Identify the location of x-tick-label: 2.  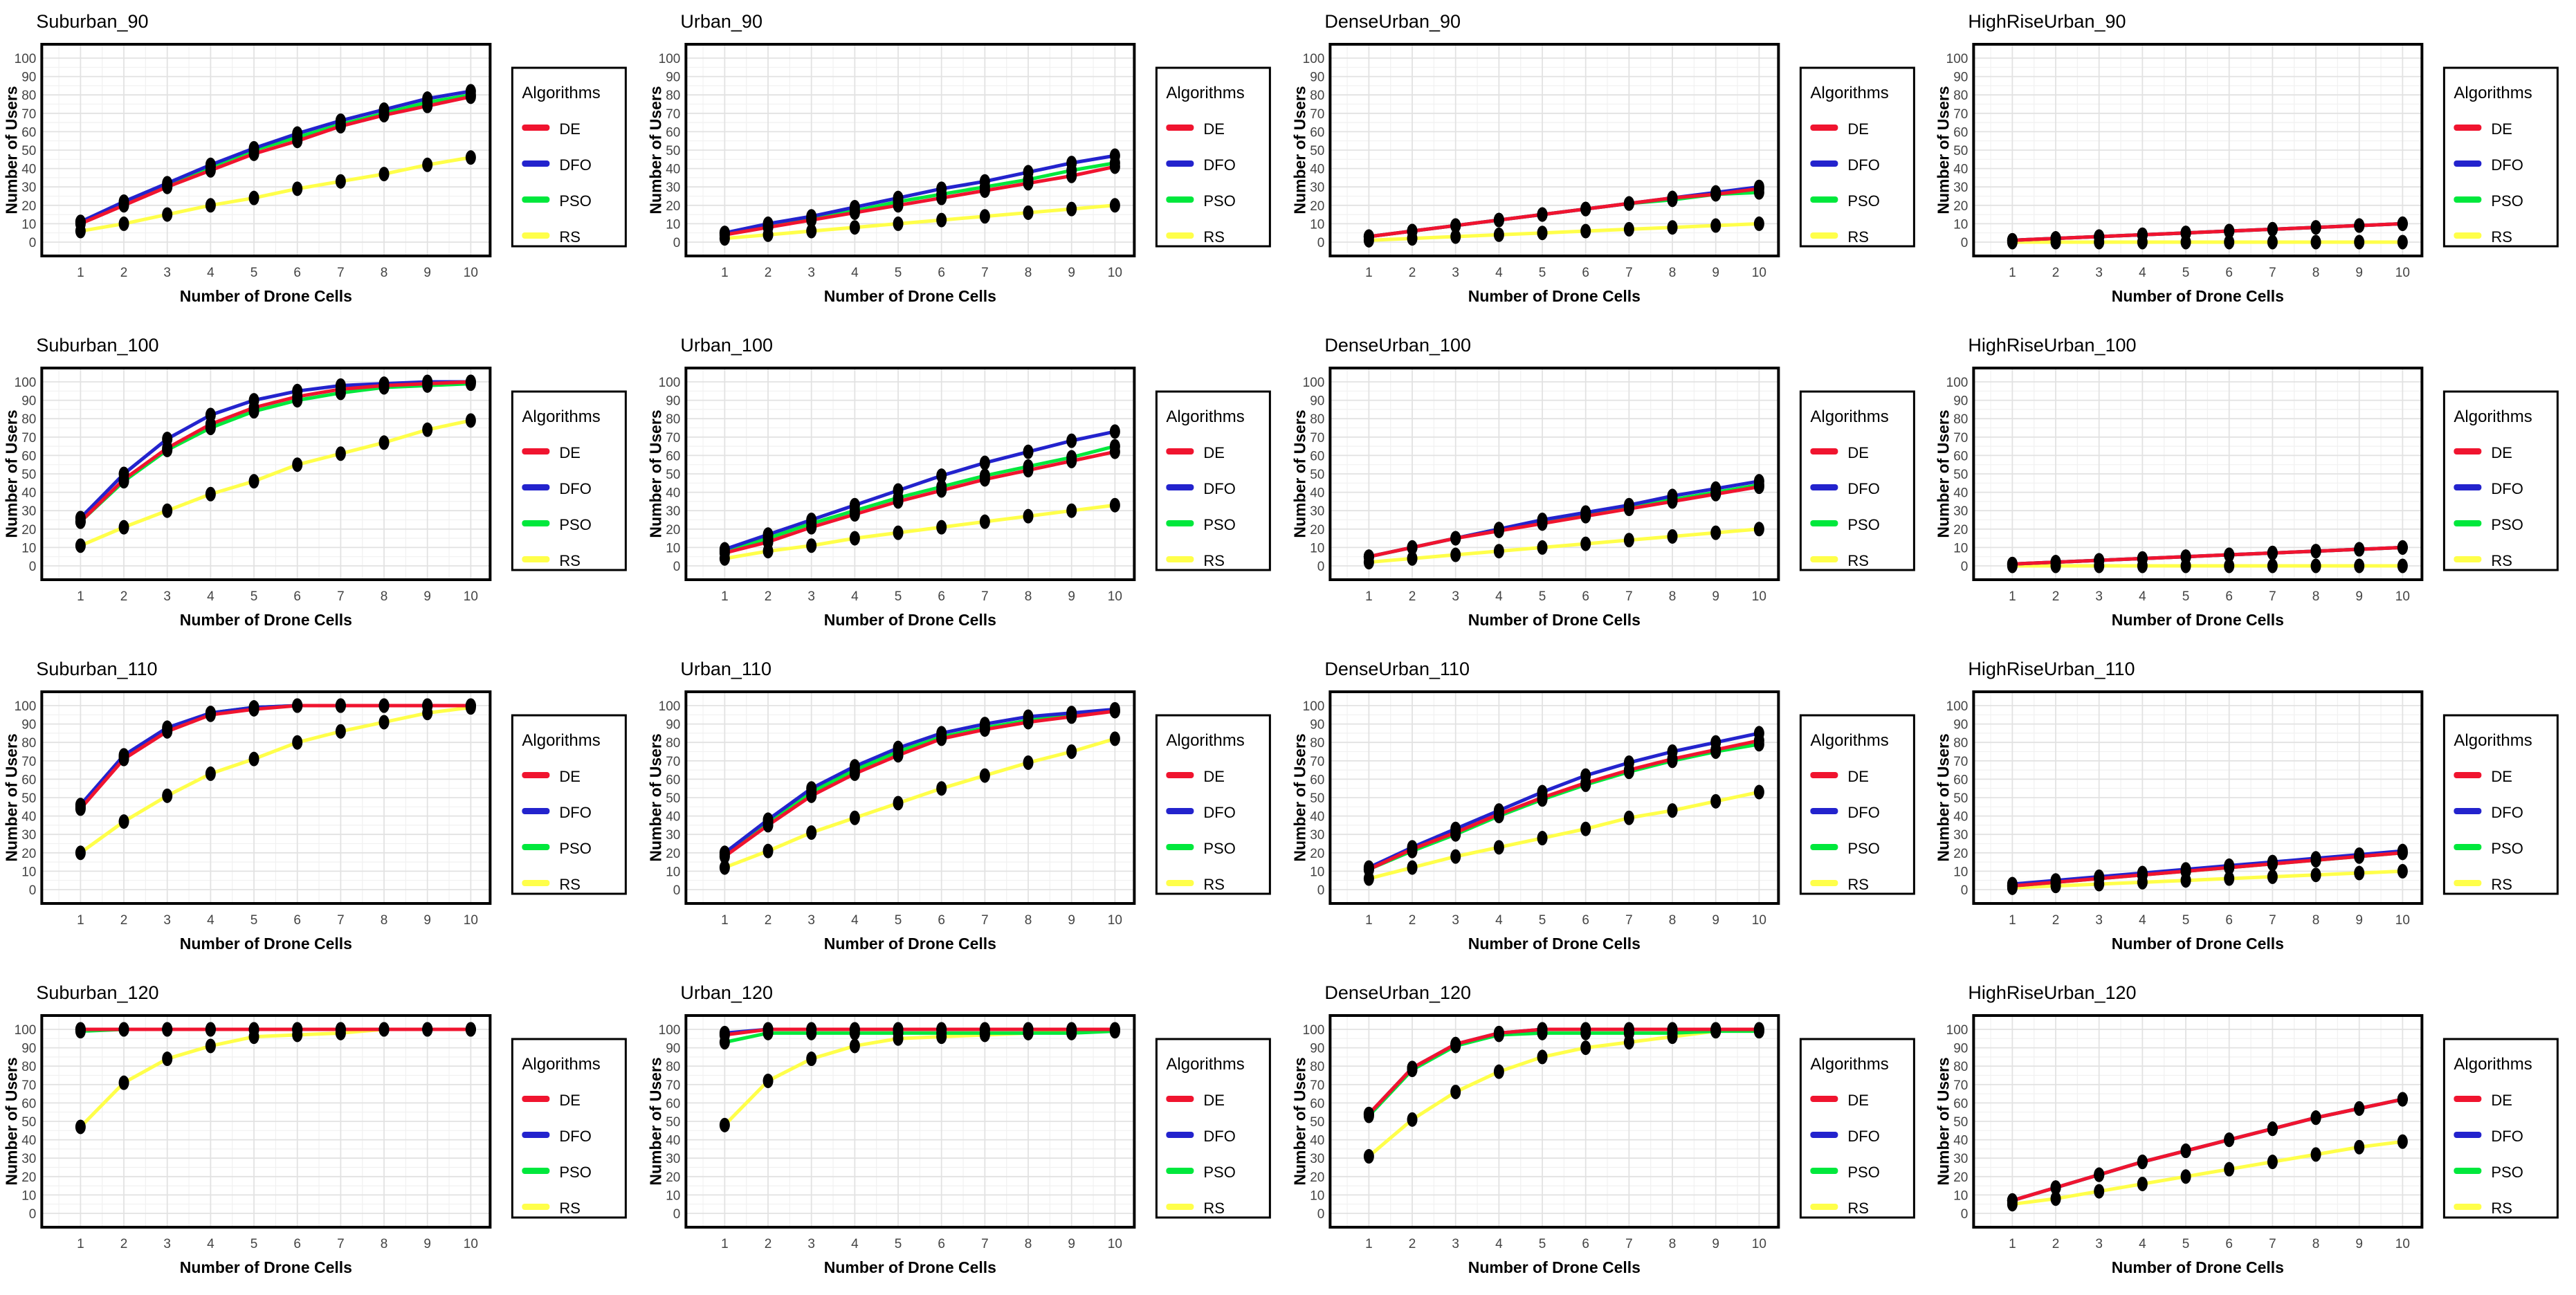
(768, 920).